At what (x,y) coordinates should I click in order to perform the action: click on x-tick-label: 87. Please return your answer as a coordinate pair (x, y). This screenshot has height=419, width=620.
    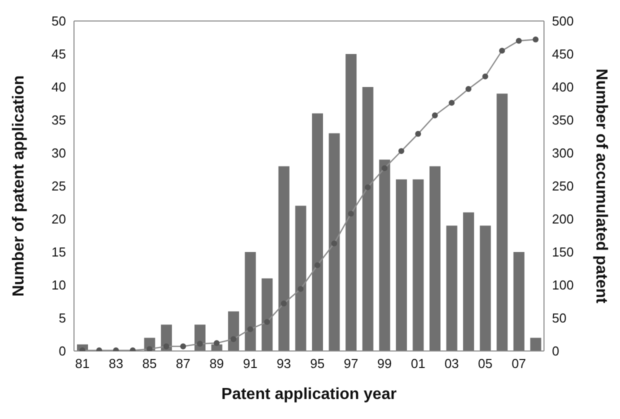
    Looking at the image, I should click on (183, 364).